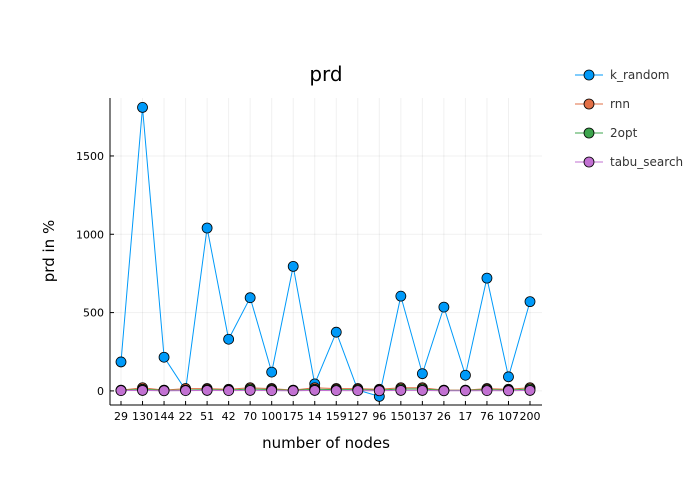 This screenshot has height=500, width=700. Describe the element at coordinates (336, 416) in the screenshot. I see `x-tick-label: 159` at that location.